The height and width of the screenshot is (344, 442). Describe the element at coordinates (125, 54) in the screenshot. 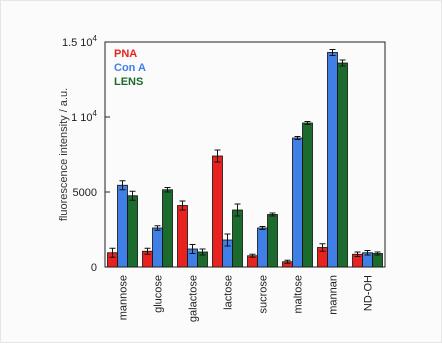

I see `legend-entry: PNA` at that location.